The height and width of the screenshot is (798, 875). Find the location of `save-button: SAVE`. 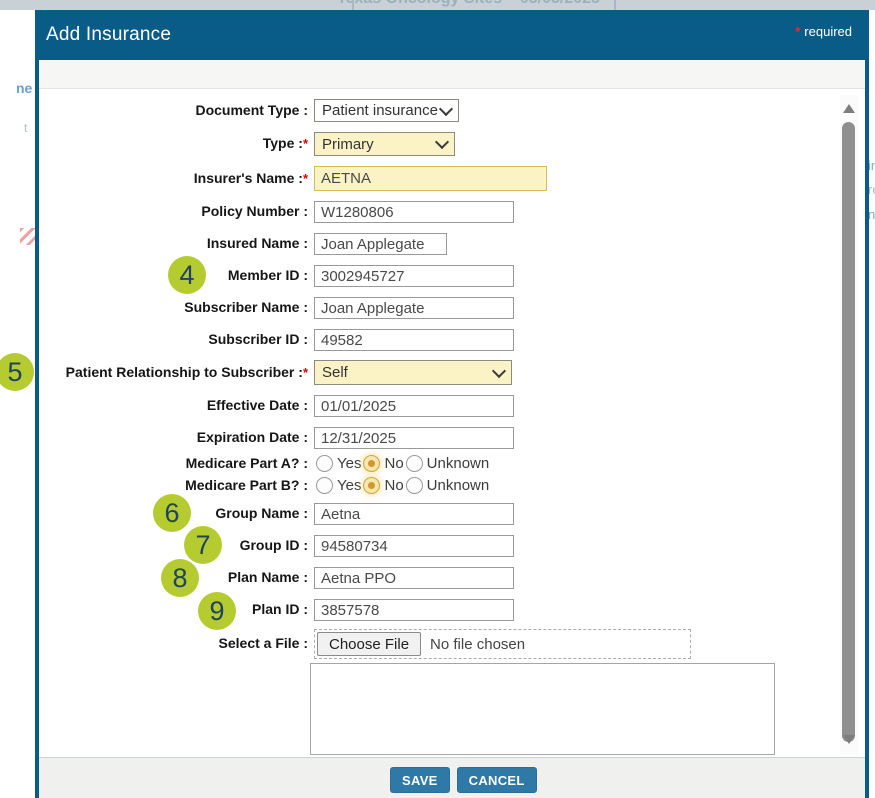

save-button: SAVE is located at coordinates (420, 780).